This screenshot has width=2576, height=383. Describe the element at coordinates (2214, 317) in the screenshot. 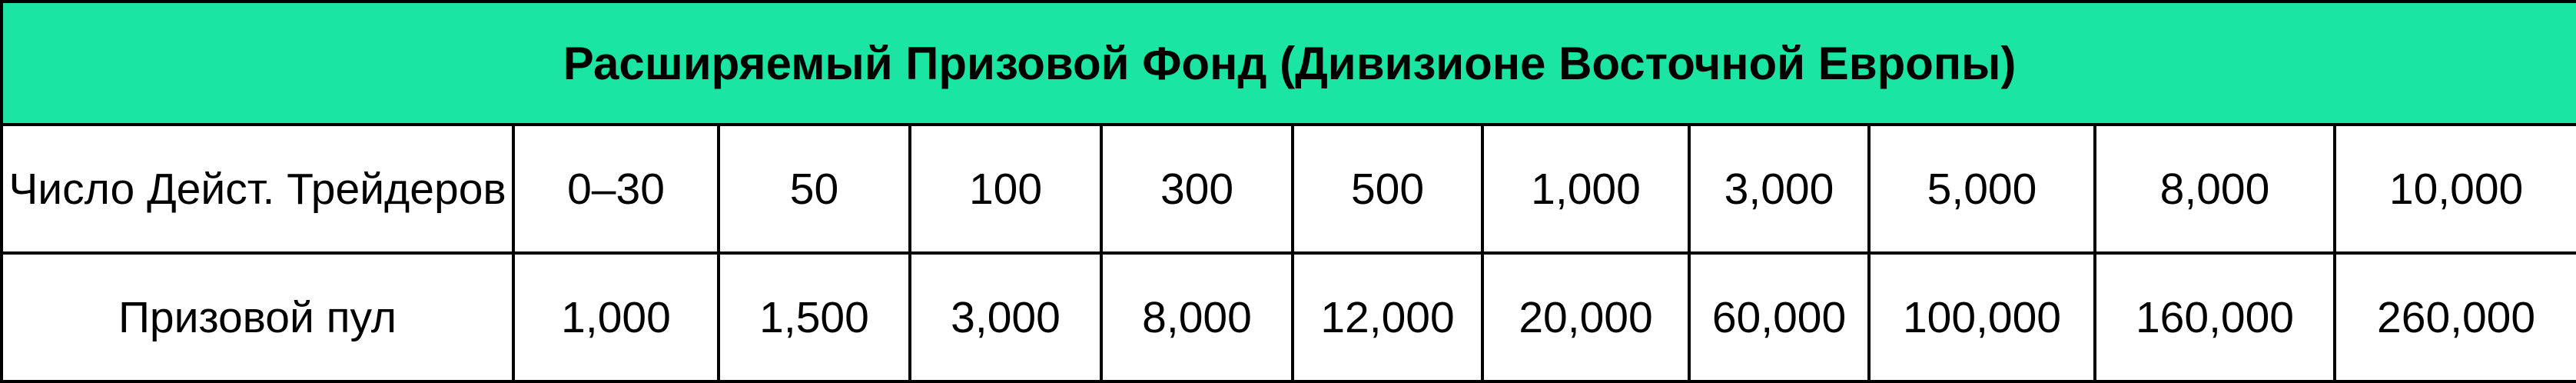

I see `prize-pool-cell: 160,000` at that location.